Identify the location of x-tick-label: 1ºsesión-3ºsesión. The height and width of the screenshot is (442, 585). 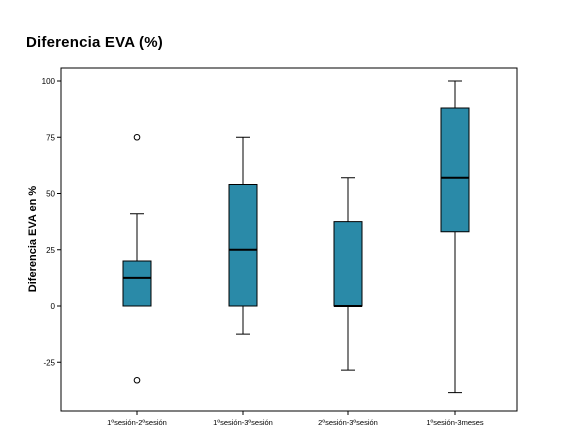
(243, 422).